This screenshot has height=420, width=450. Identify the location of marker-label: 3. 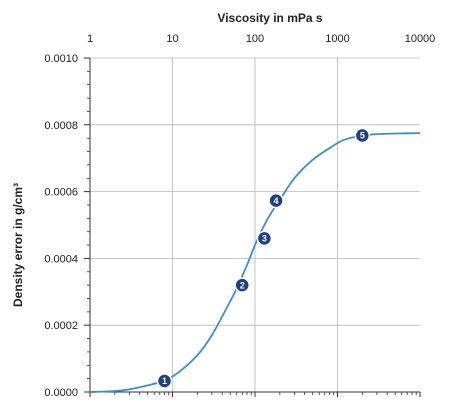
(264, 239).